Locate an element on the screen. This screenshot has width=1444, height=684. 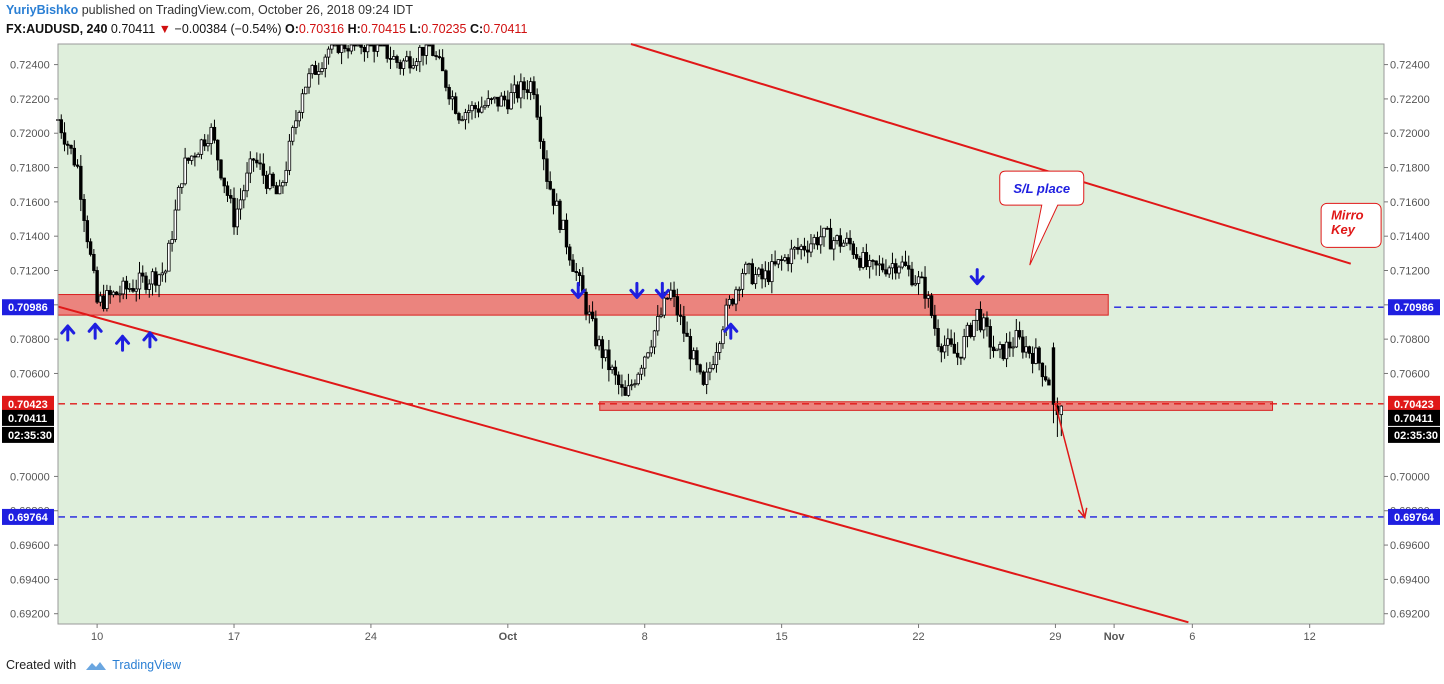
y-tick-label-left: 0.71400 is located at coordinates (30, 237).